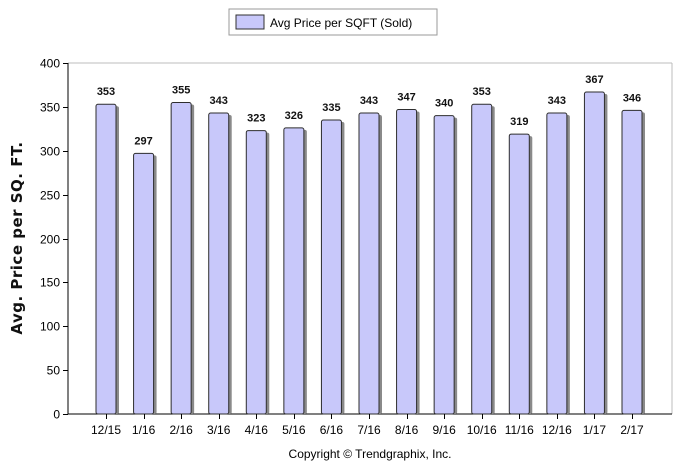  I want to click on x-tick-label: 12/16, so click(557, 430).